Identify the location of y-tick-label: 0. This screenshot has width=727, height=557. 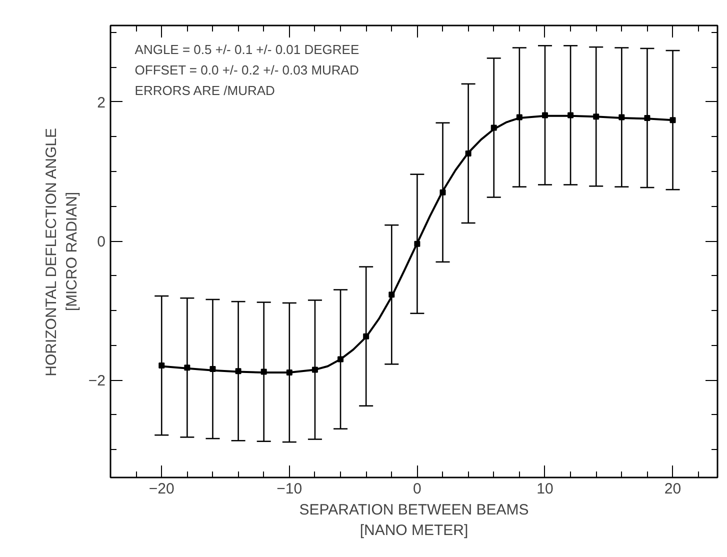
(101, 242).